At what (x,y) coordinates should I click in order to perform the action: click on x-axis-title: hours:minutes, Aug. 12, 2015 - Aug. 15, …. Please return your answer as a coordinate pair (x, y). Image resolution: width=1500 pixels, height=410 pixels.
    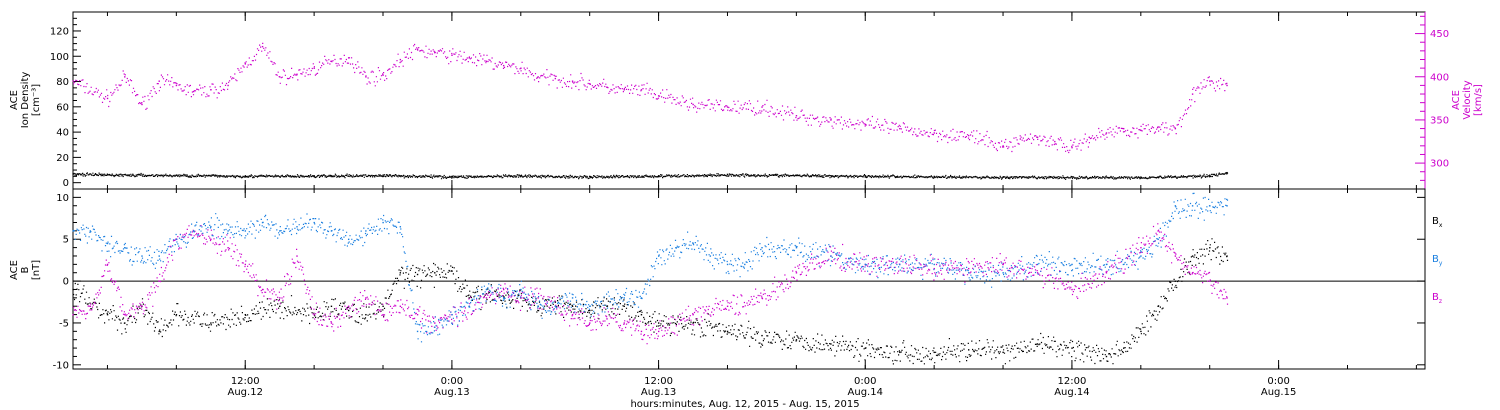
    Looking at the image, I should click on (744, 404).